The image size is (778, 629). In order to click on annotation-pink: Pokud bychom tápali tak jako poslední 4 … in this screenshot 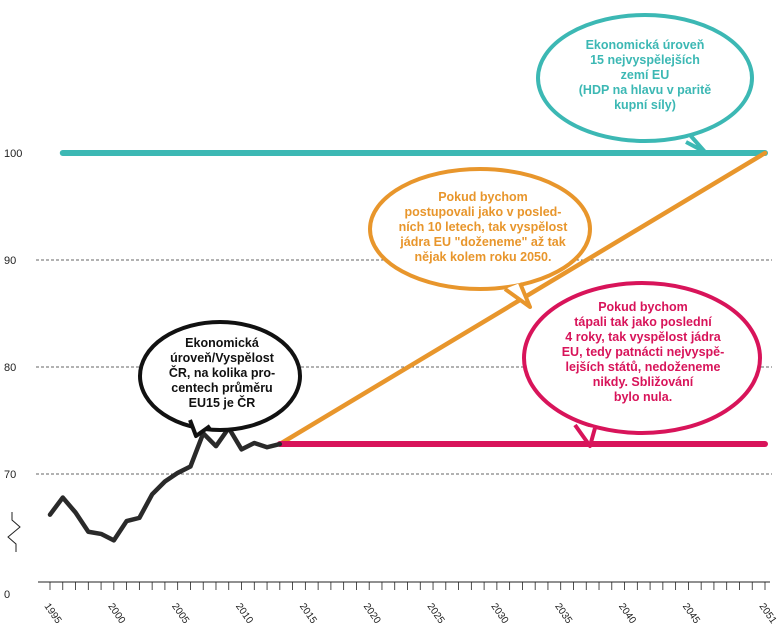, I will do `click(643, 352)`.